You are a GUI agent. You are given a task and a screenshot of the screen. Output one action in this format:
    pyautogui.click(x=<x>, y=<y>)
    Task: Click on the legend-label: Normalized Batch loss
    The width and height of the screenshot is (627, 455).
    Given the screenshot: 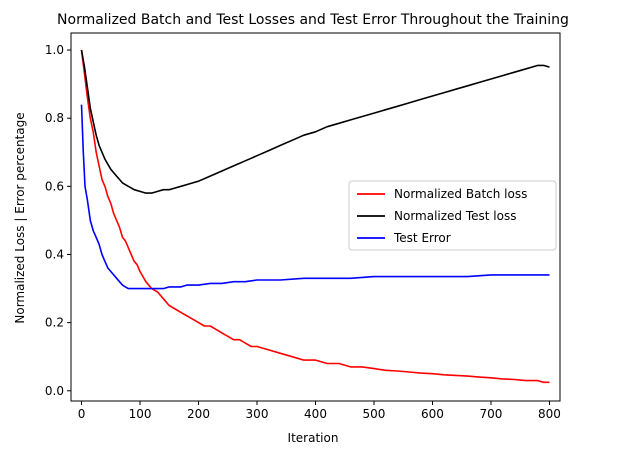 What is the action you would take?
    pyautogui.click(x=460, y=194)
    